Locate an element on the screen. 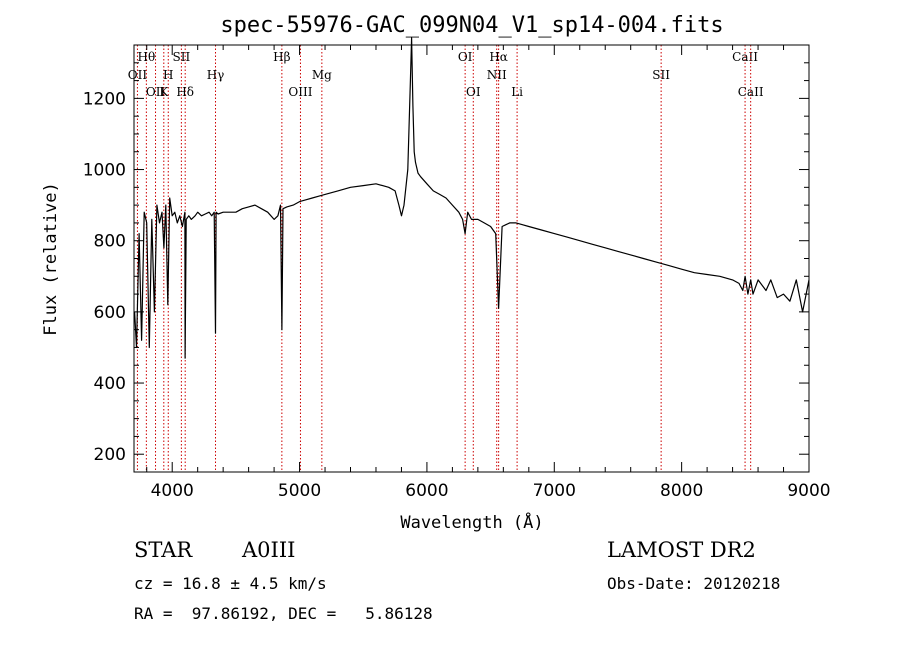 Image resolution: width=900 pixels, height=649 pixels. y-tick-label: 600 is located at coordinates (110, 313).